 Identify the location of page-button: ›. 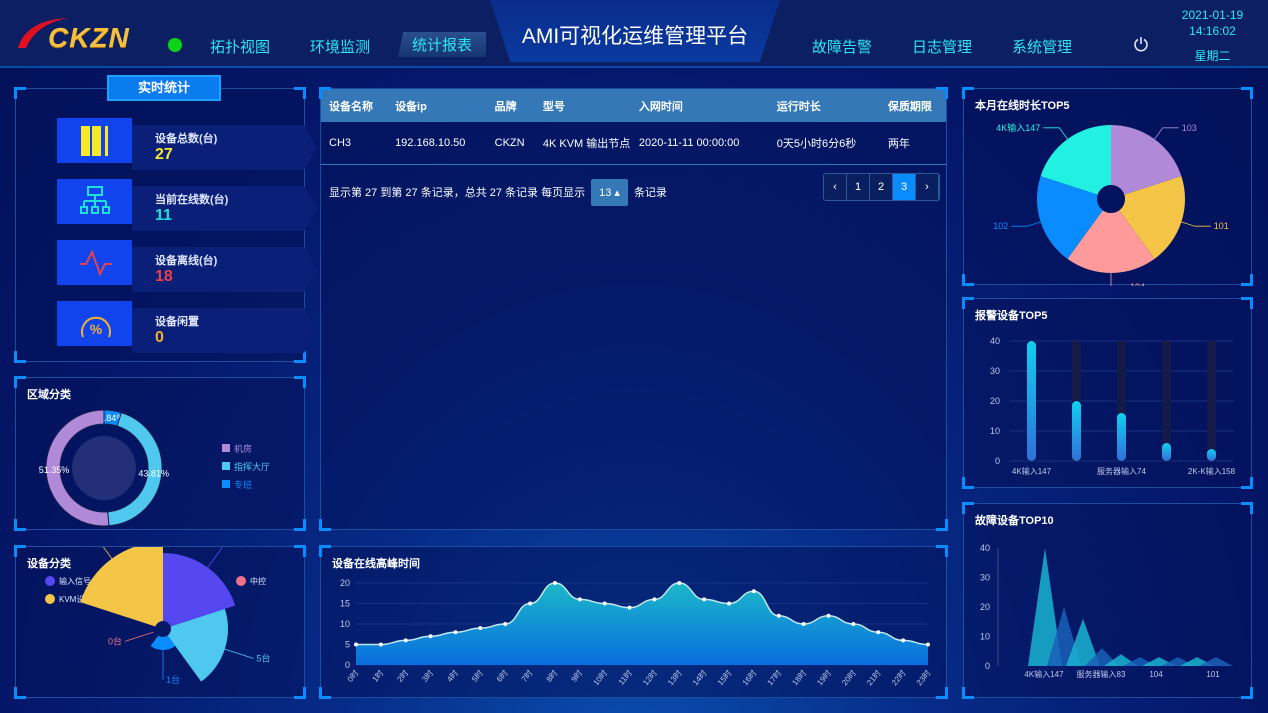
(927, 187).